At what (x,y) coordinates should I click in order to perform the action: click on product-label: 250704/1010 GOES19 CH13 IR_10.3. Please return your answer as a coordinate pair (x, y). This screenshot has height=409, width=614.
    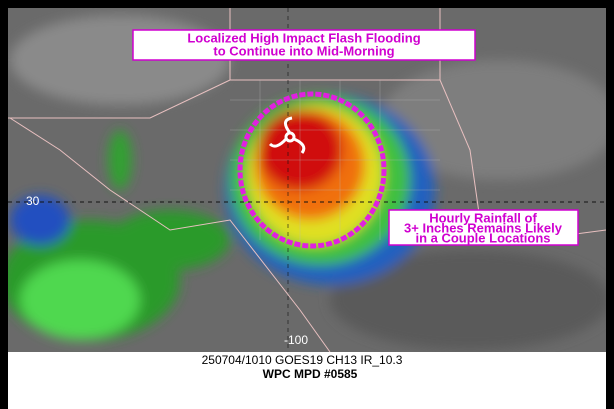
    Looking at the image, I should click on (302, 360).